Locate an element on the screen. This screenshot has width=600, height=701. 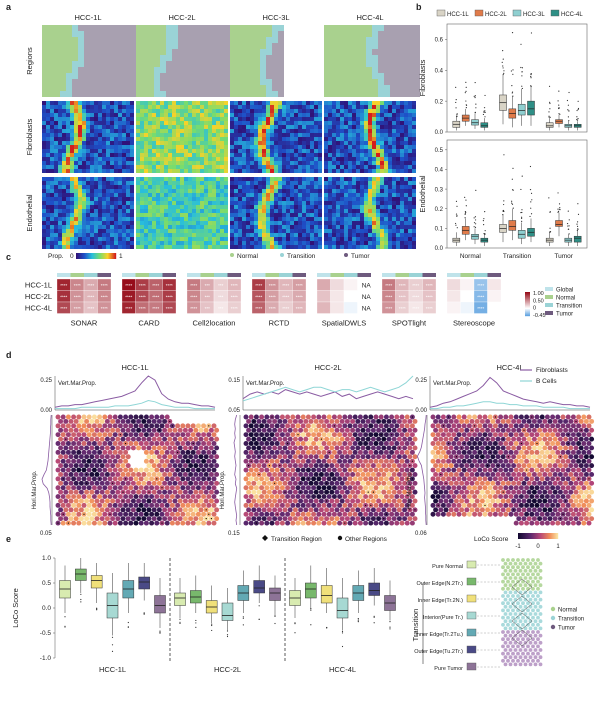
panel-a-col-label: HCC-4L is located at coordinates (369, 17).